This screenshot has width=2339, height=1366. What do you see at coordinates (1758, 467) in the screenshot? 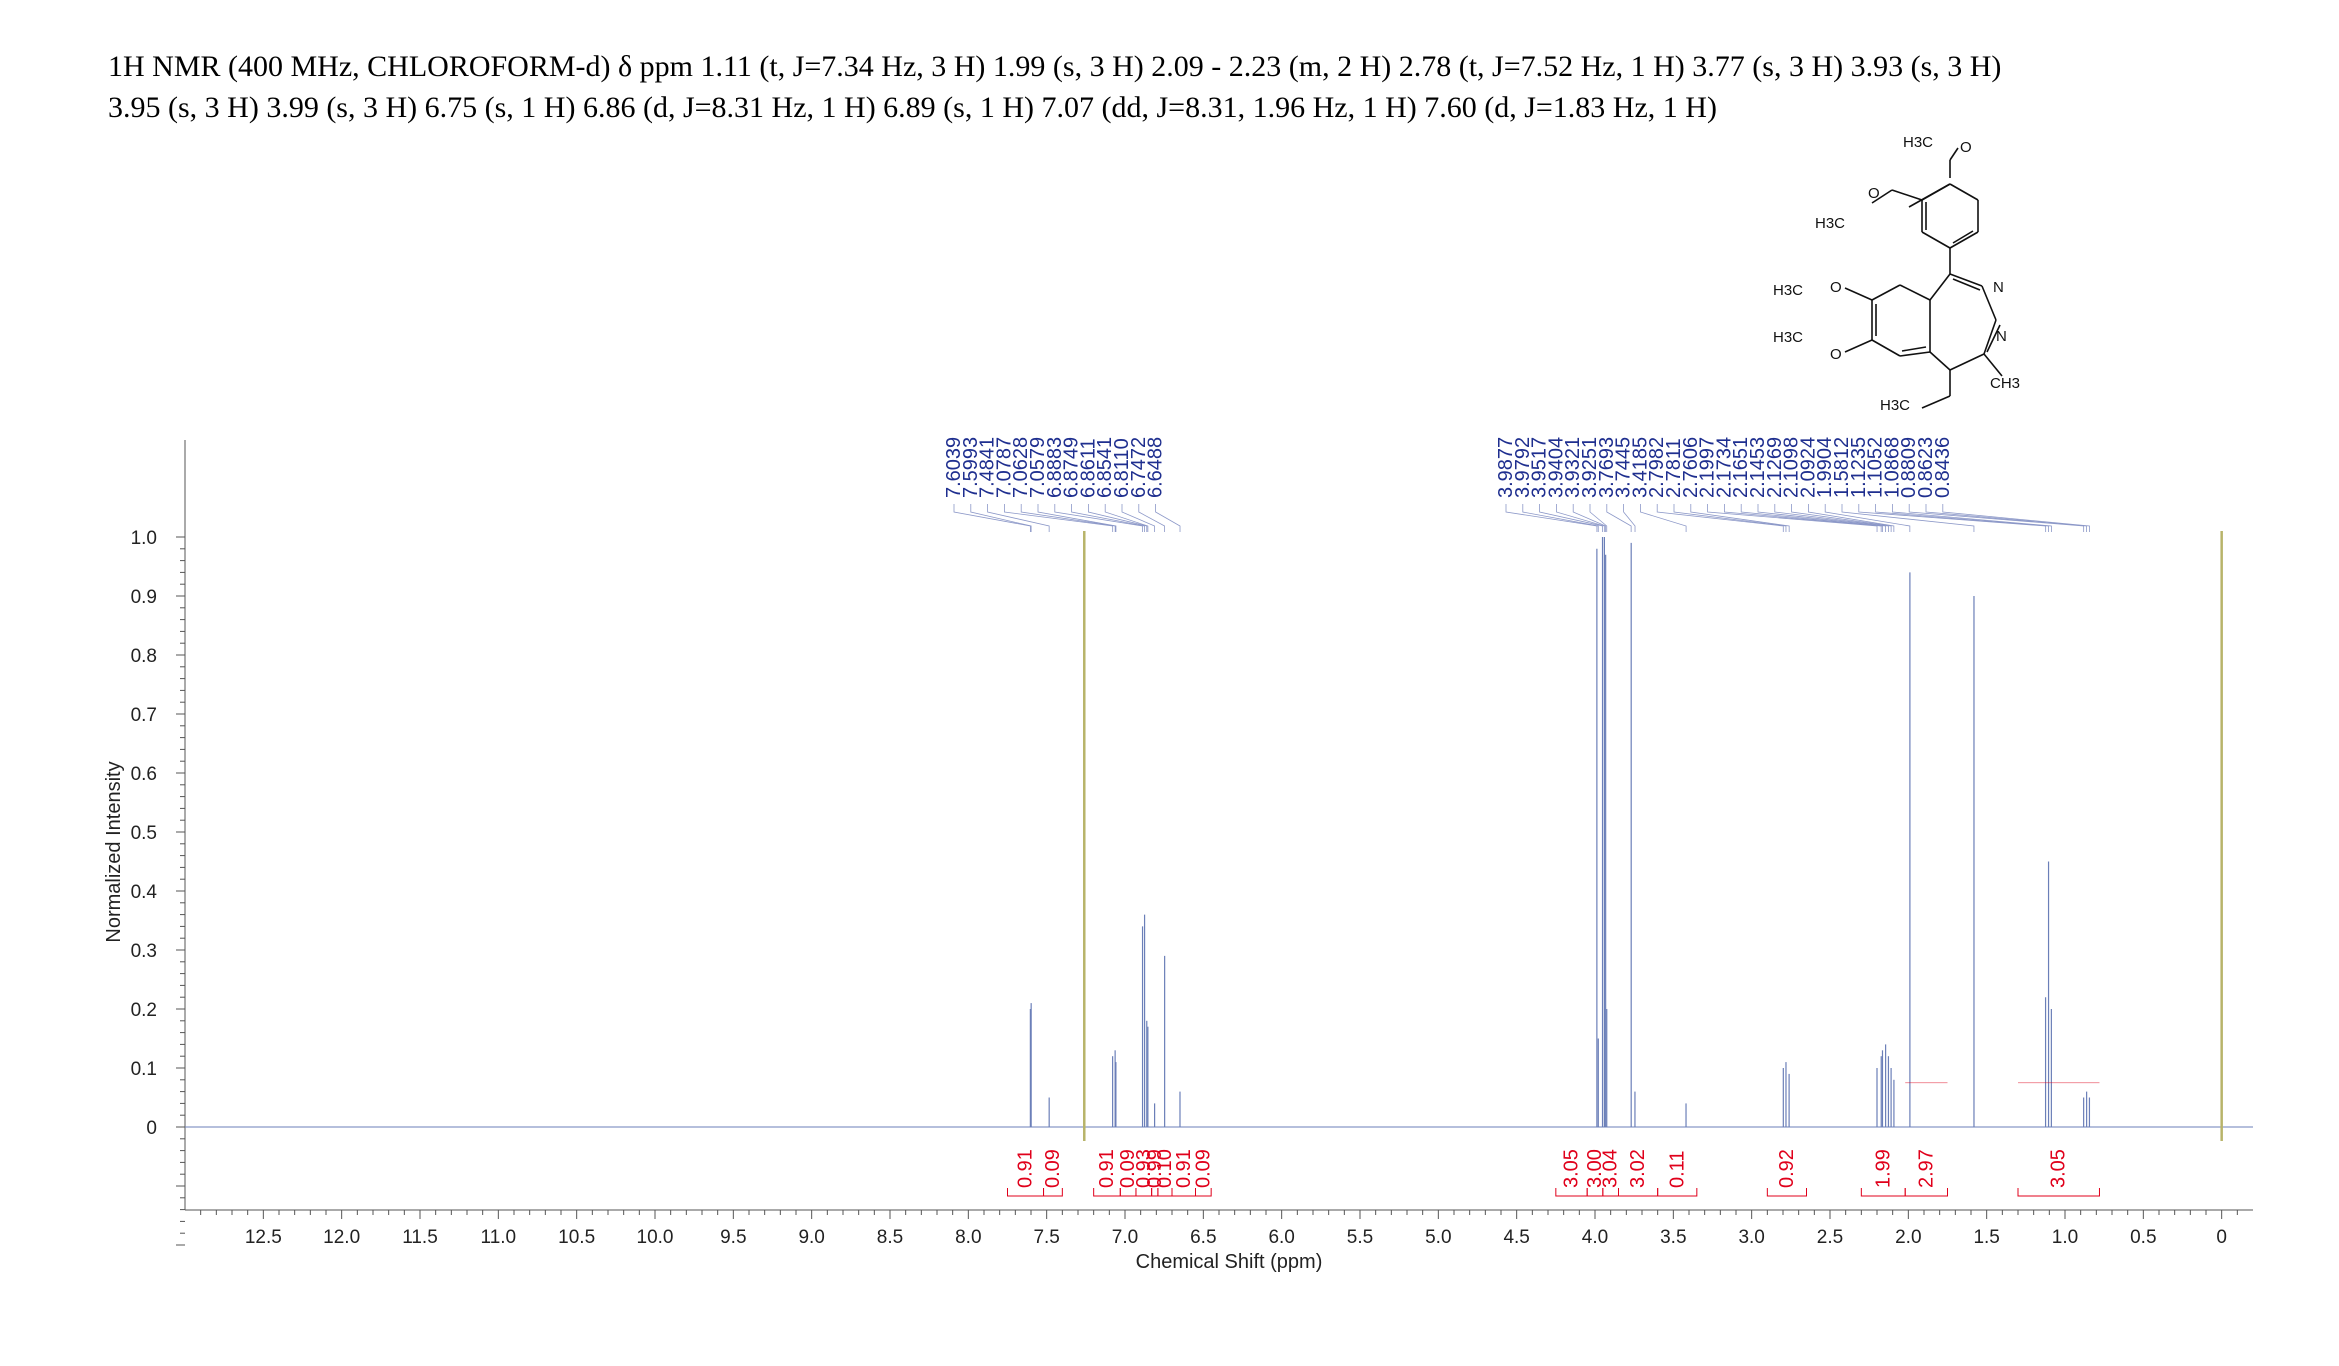
I see `peak-label: 2.1453` at bounding box center [1758, 467].